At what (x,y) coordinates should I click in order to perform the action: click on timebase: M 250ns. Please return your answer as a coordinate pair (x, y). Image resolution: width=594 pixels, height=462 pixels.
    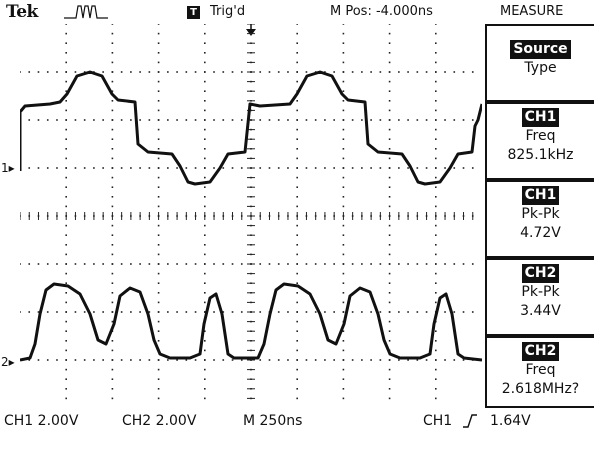
    Looking at the image, I should click on (273, 421).